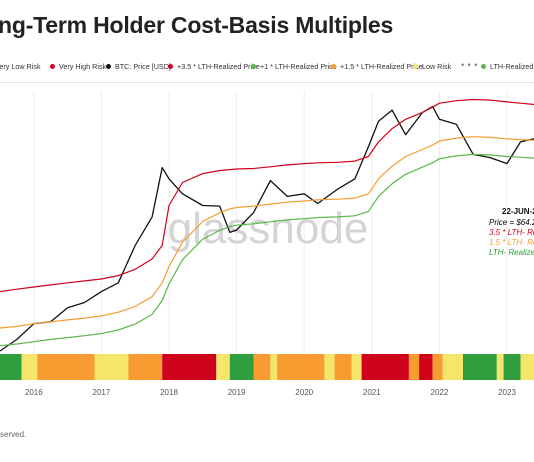 The image size is (534, 462). What do you see at coordinates (169, 392) in the screenshot?
I see `x-tick-label-2018: 2018` at bounding box center [169, 392].